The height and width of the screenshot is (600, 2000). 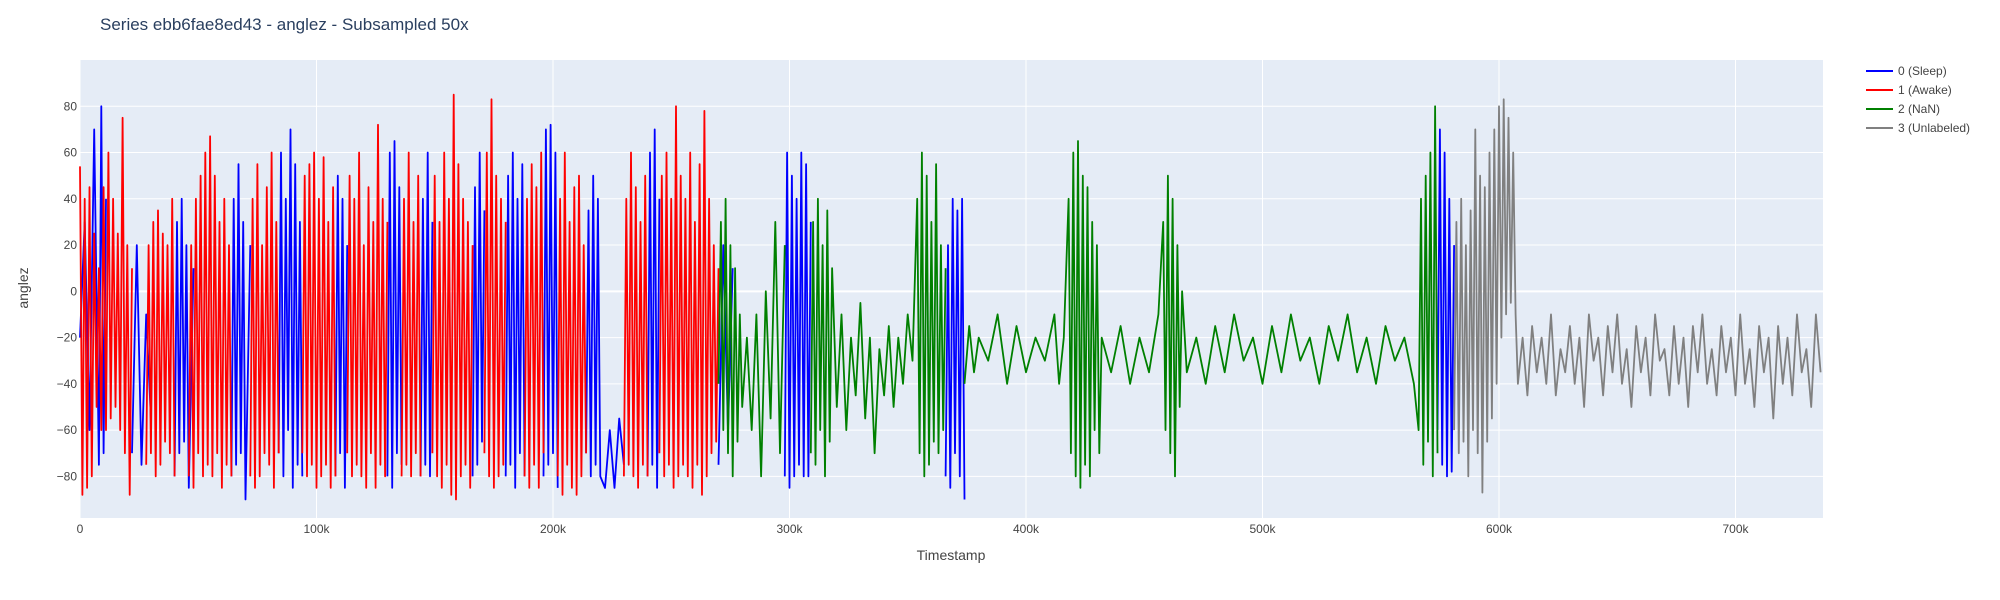 What do you see at coordinates (67, 338) in the screenshot?
I see `y-tick-label: −20` at bounding box center [67, 338].